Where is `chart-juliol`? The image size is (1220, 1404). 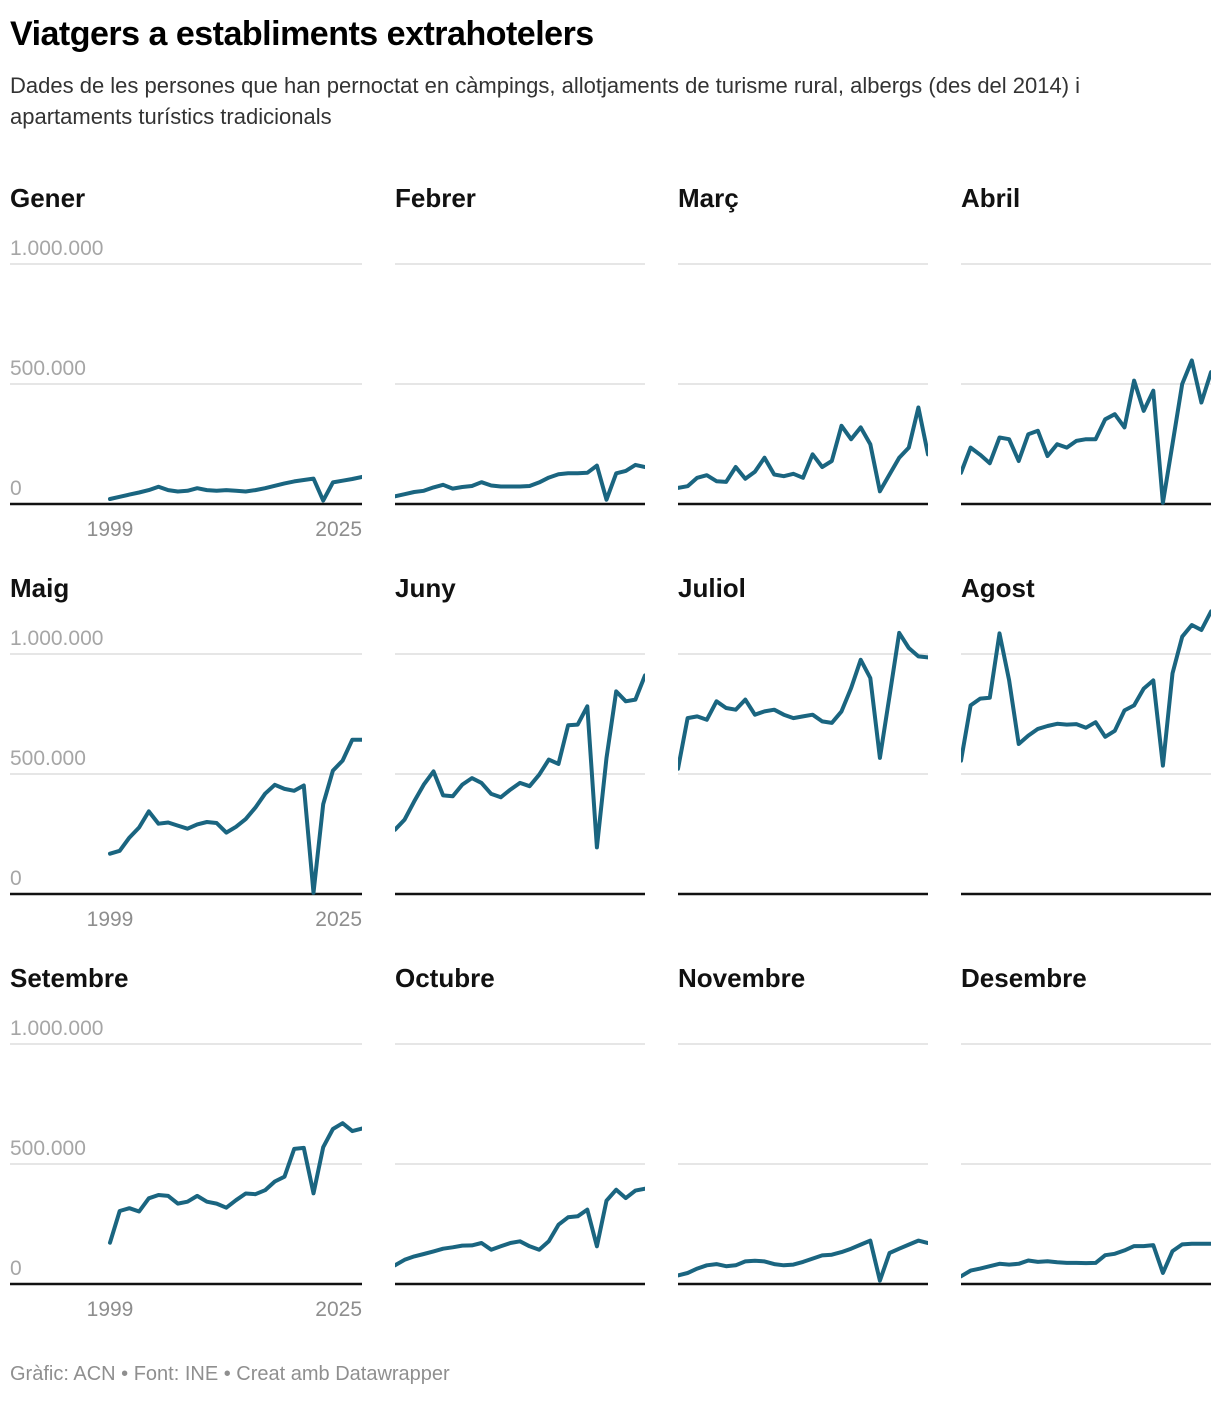 chart-juliol is located at coordinates (803, 763).